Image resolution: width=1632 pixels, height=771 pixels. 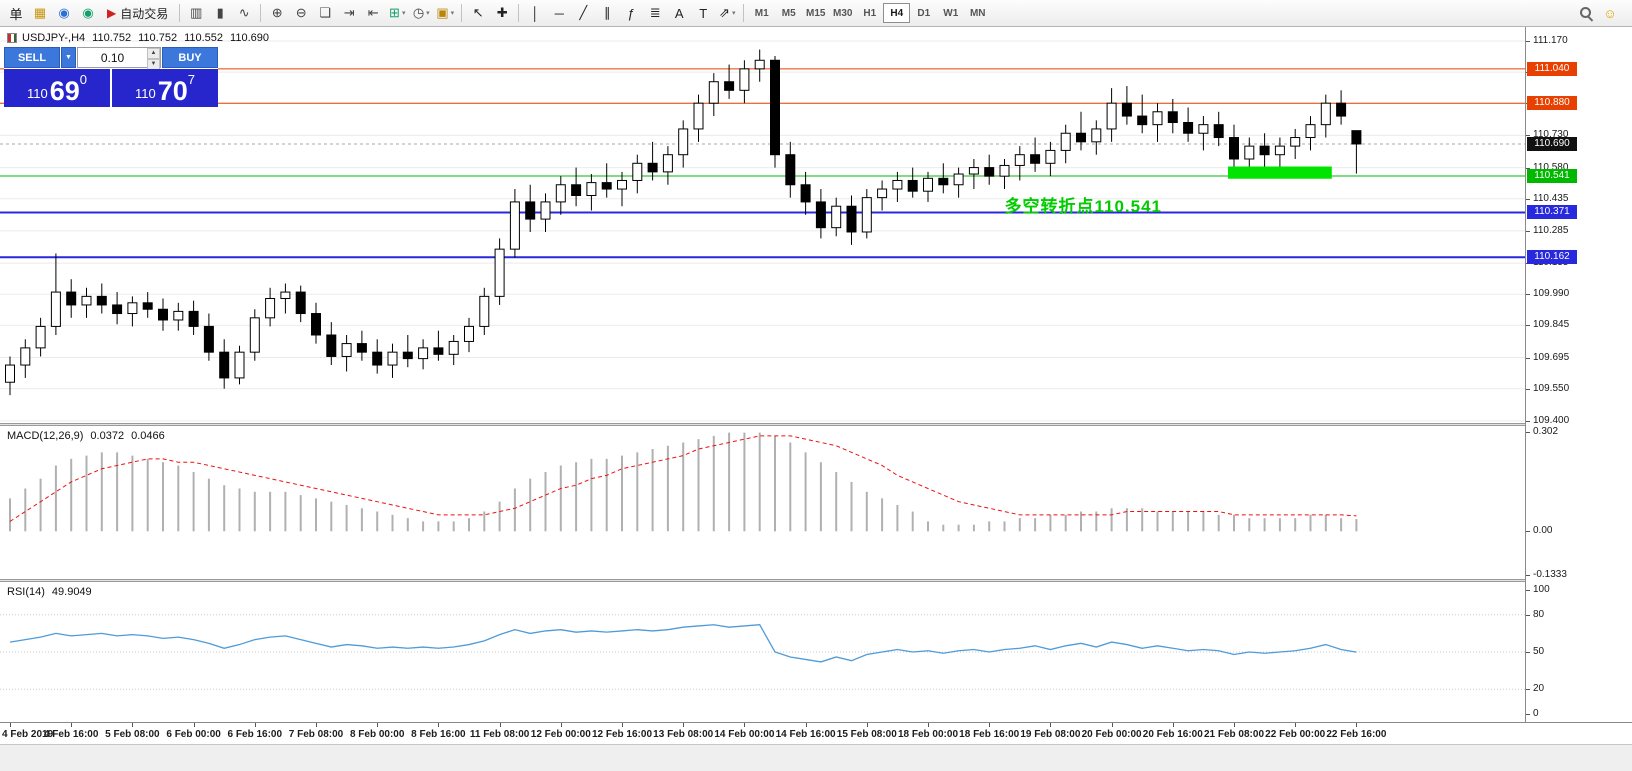 What do you see at coordinates (445, 12) in the screenshot?
I see `templates-icon: ▣ ▾` at bounding box center [445, 12].